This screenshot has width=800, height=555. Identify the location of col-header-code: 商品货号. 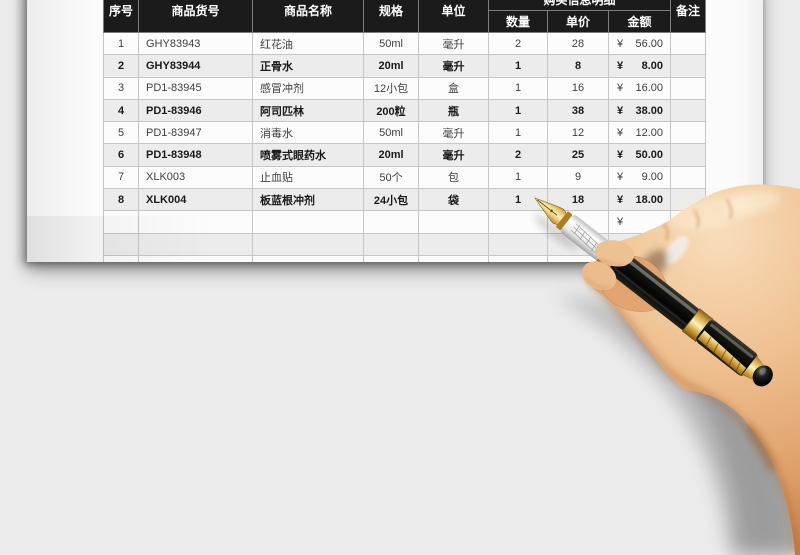
(195, 16).